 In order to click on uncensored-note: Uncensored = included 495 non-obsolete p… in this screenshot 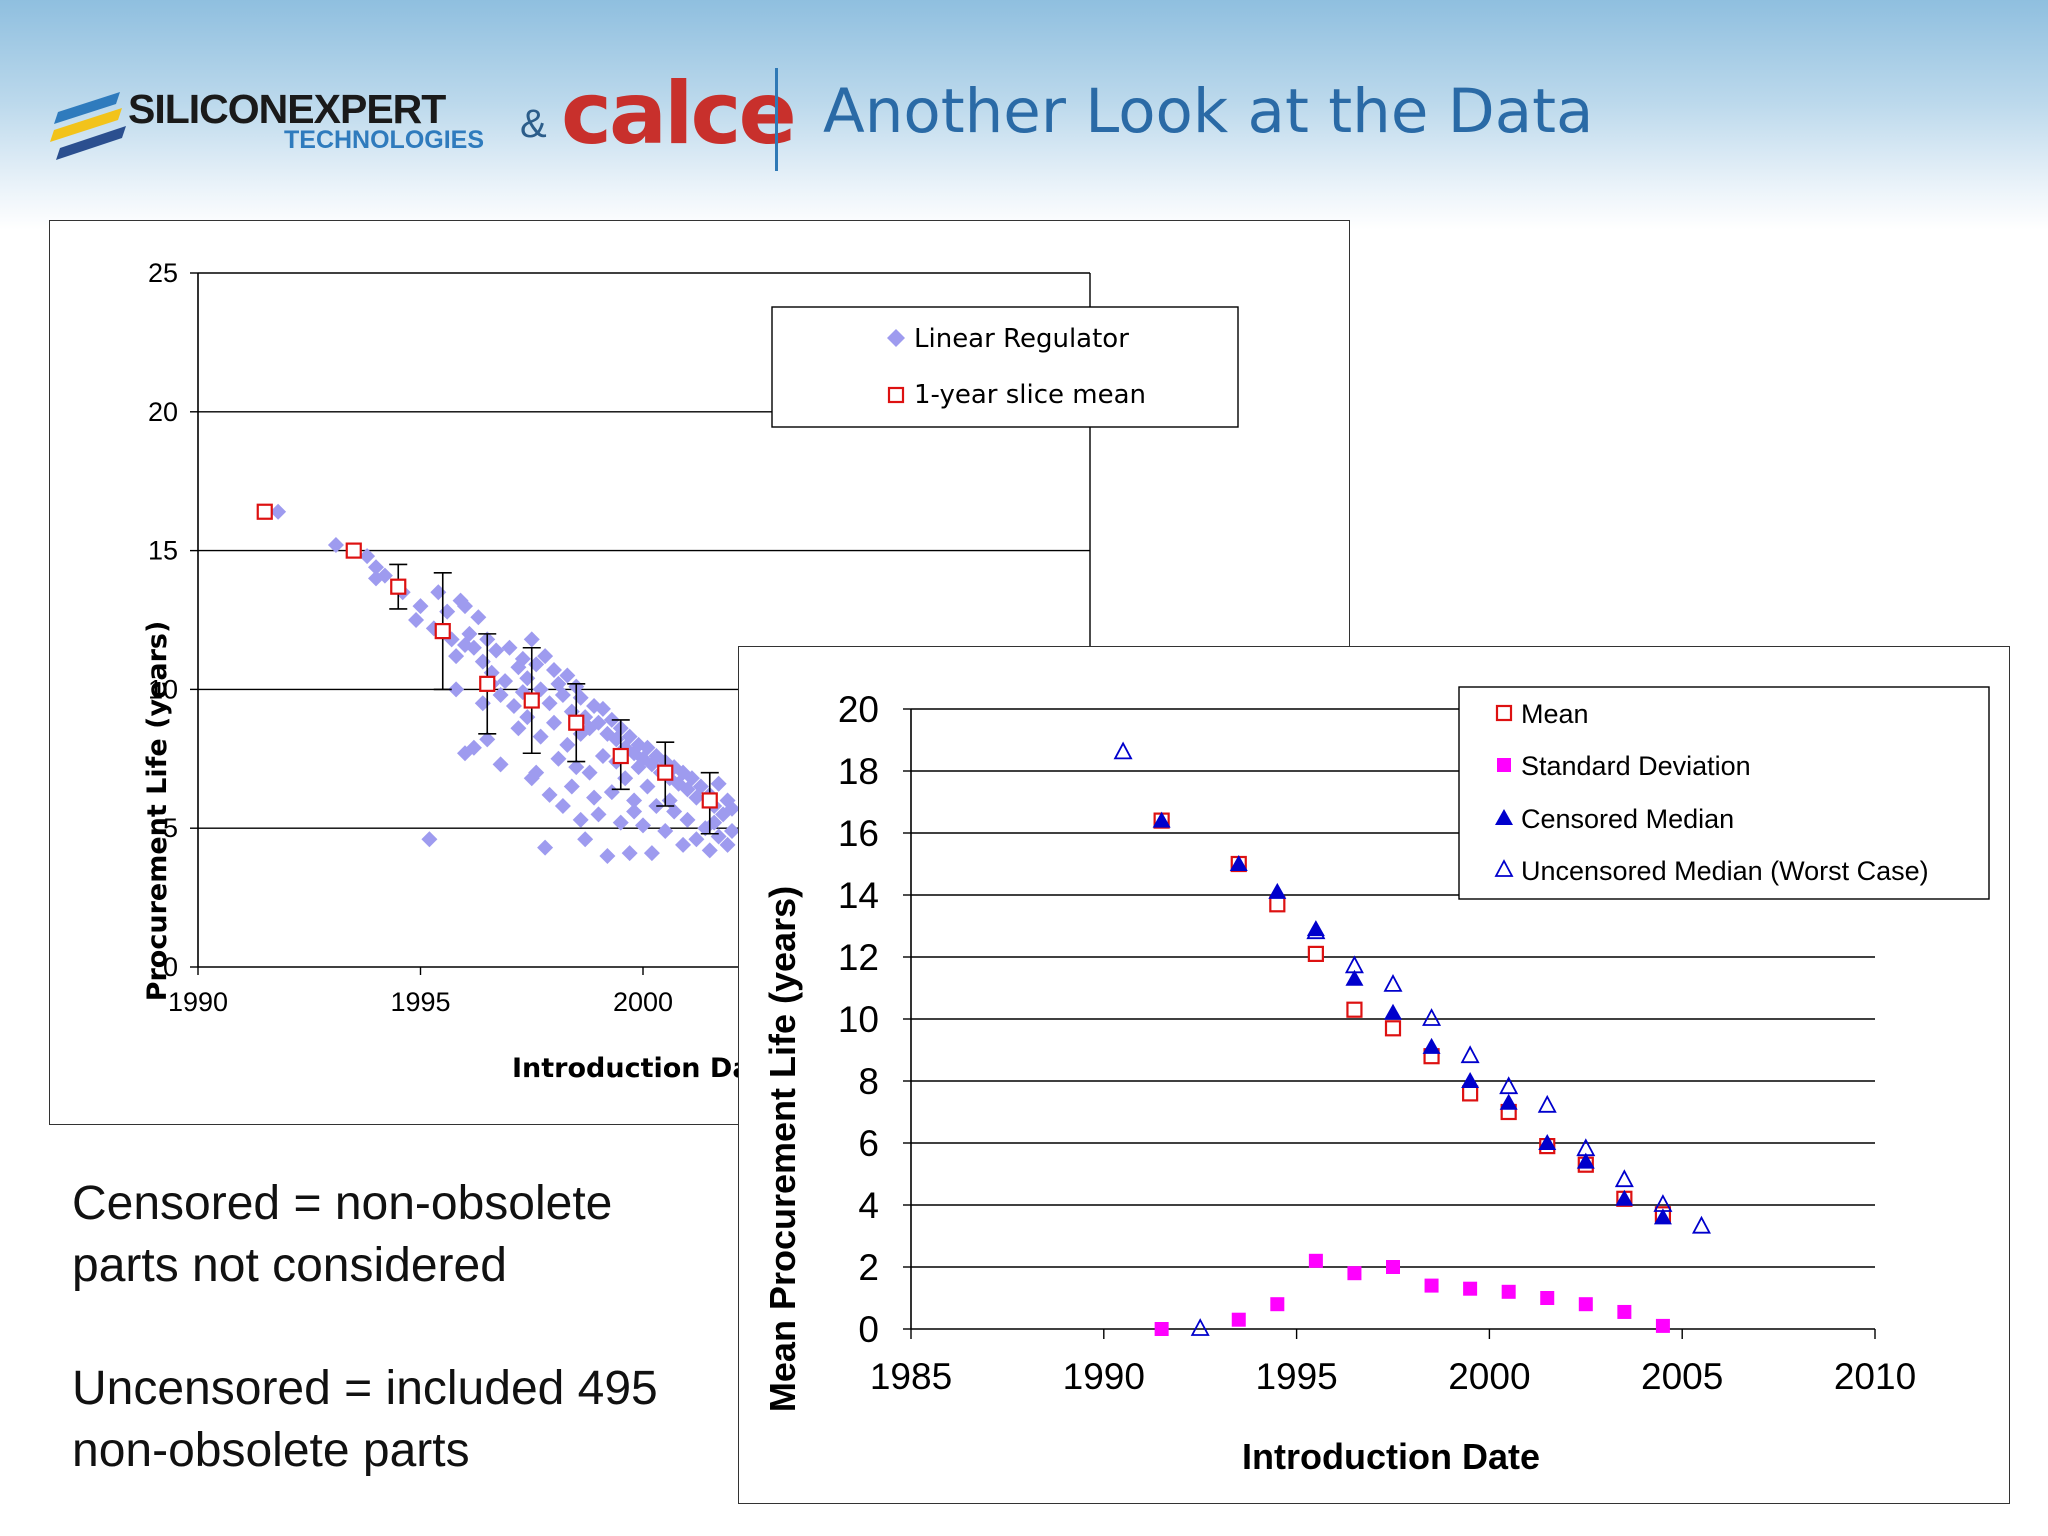, I will do `click(365, 1420)`.